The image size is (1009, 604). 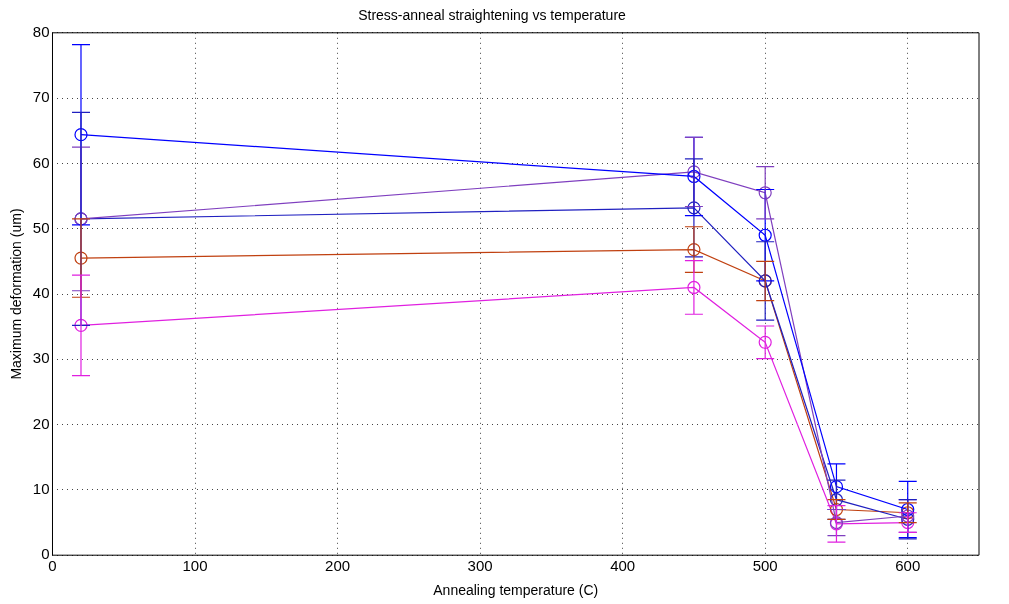 What do you see at coordinates (338, 566) in the screenshot?
I see `x-tick-label: 200` at bounding box center [338, 566].